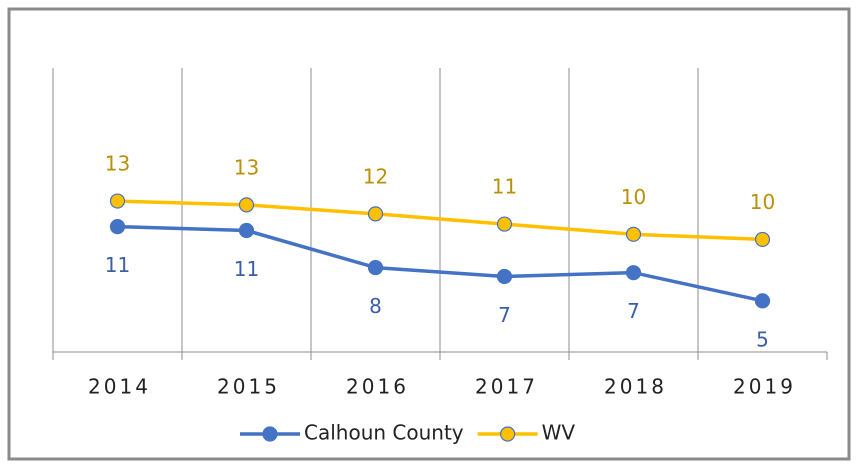  Describe the element at coordinates (248, 387) in the screenshot. I see `x-tick-label: 2015` at that location.